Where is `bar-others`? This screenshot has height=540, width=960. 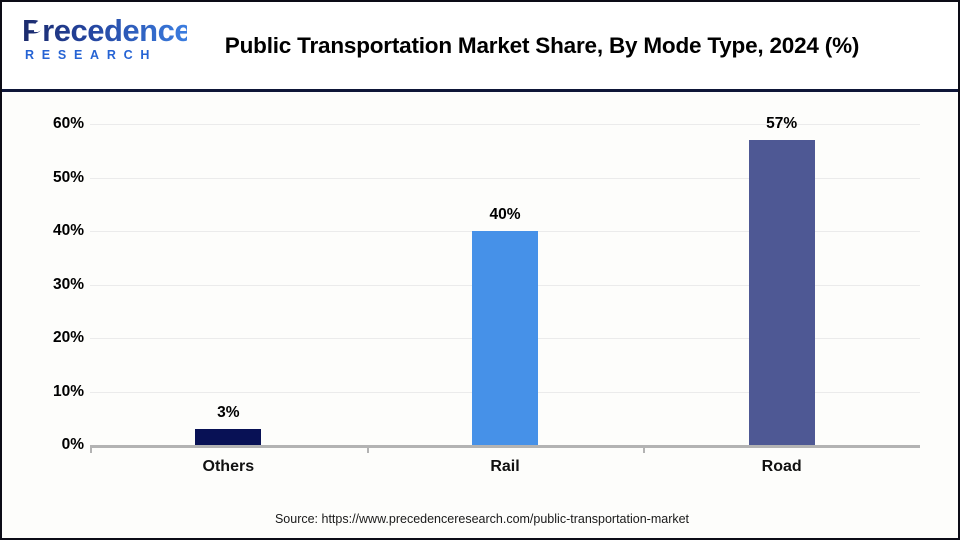
bar-others is located at coordinates (228, 436).